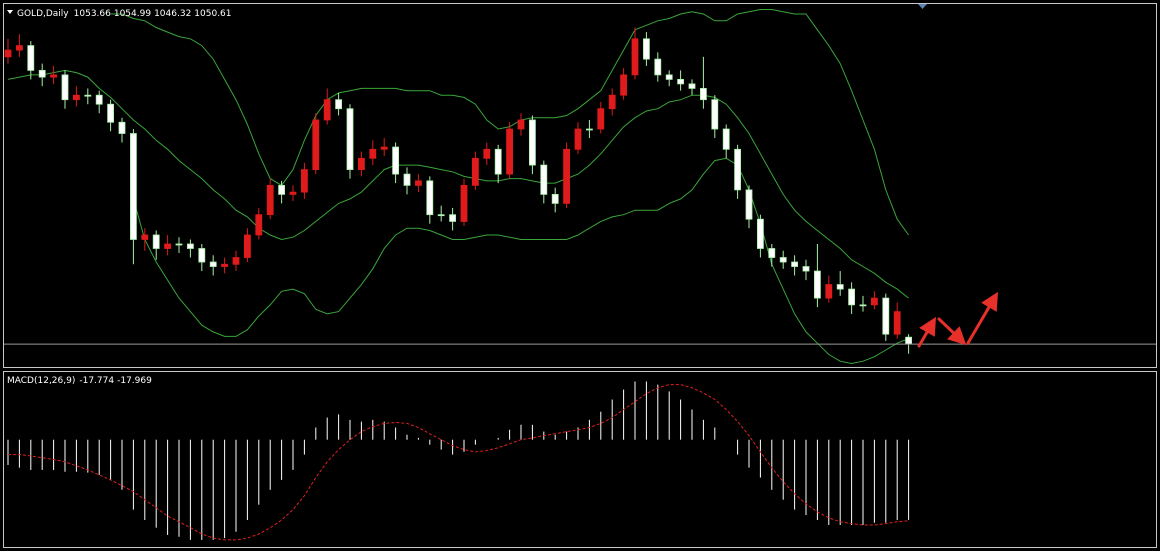 The image size is (1160, 551). I want to click on macd-title: MACD(12,26,9), so click(41, 381).